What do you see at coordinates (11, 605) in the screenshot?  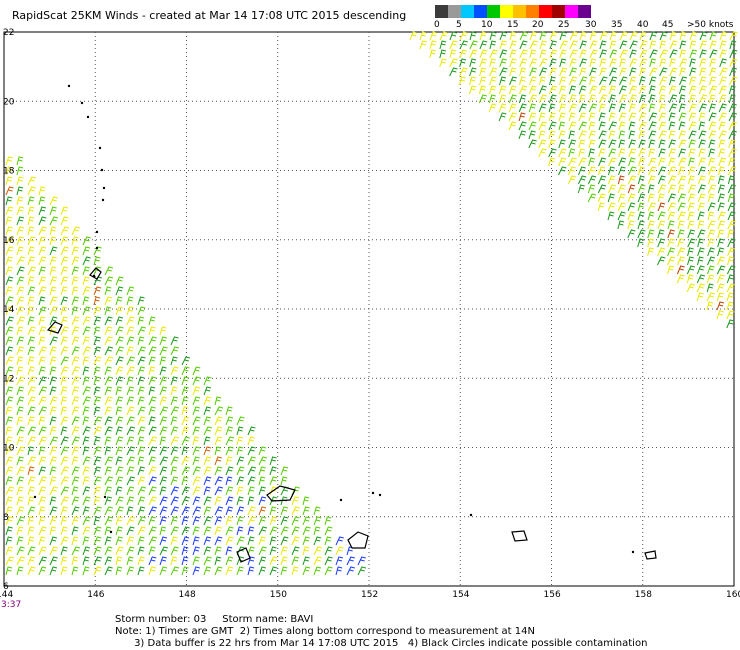 I see `time-label: 3:37` at bounding box center [11, 605].